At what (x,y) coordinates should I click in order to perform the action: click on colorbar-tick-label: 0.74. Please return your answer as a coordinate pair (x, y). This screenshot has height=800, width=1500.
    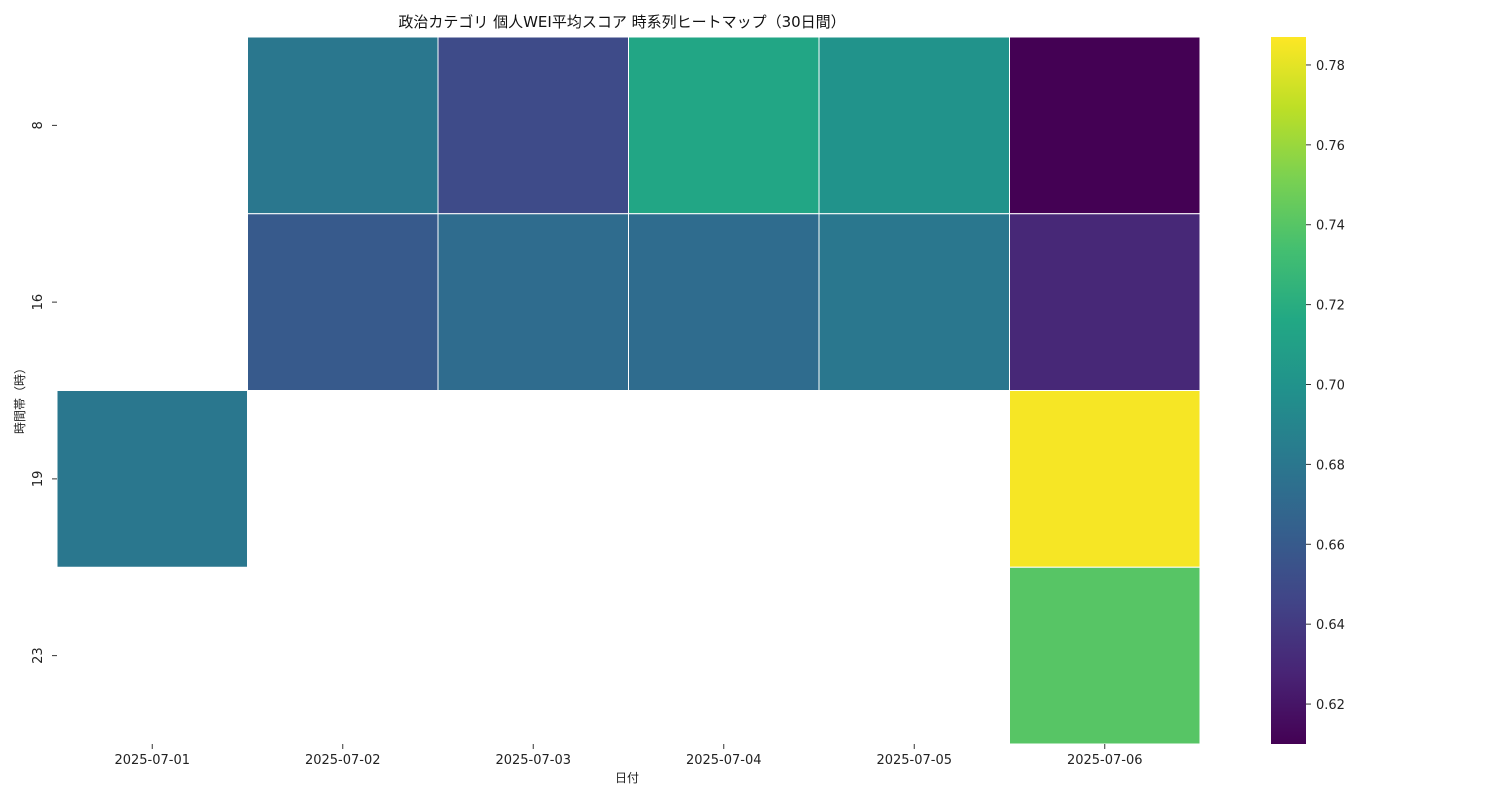
    Looking at the image, I should click on (1330, 226).